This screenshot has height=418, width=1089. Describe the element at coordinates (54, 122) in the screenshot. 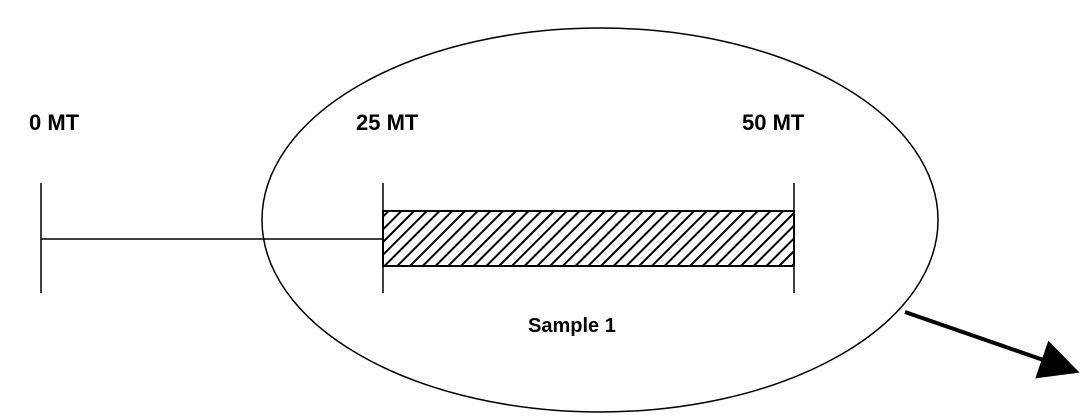

I see `tick-label-0: 0 MT` at that location.